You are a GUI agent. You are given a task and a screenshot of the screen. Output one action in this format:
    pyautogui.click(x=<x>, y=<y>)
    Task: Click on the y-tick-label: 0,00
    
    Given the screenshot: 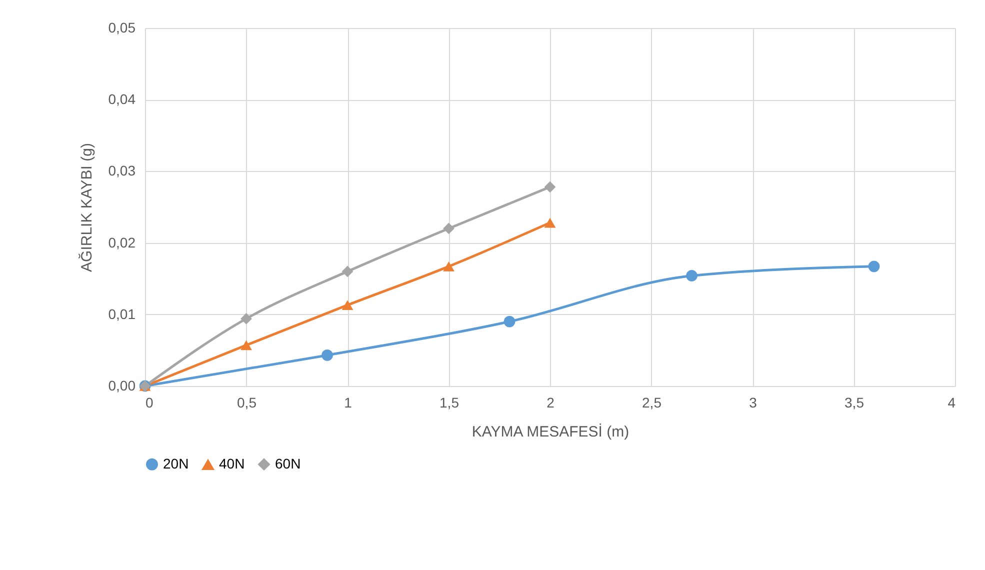 What is the action you would take?
    pyautogui.click(x=122, y=386)
    